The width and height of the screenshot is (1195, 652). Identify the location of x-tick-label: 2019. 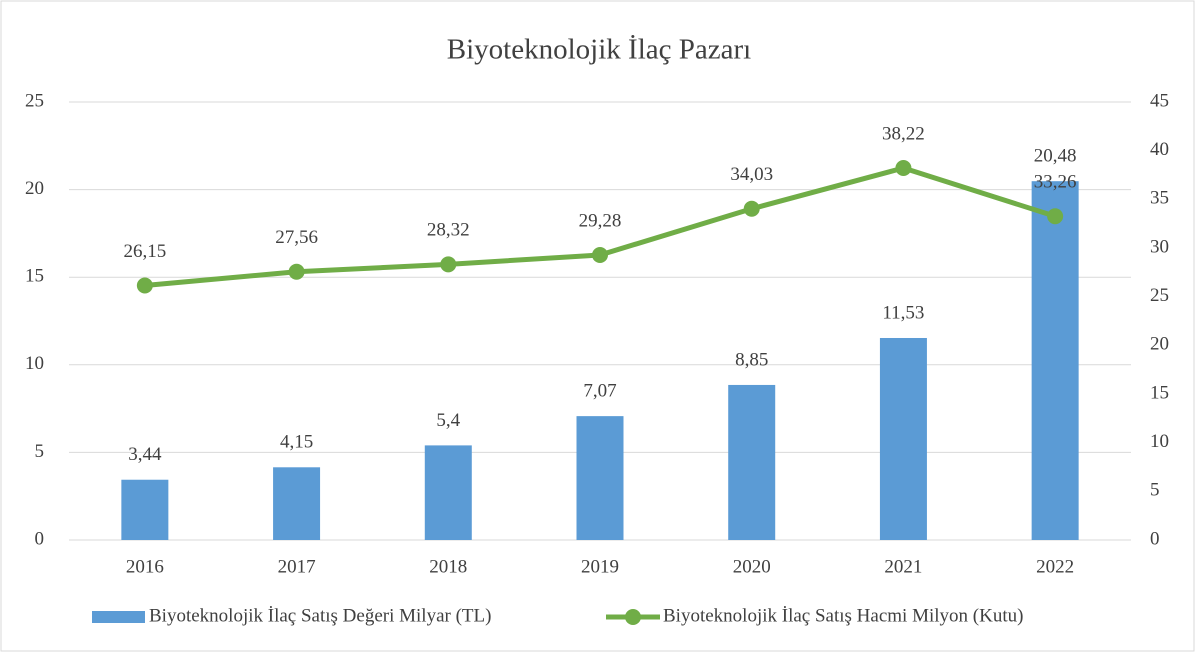
(600, 566).